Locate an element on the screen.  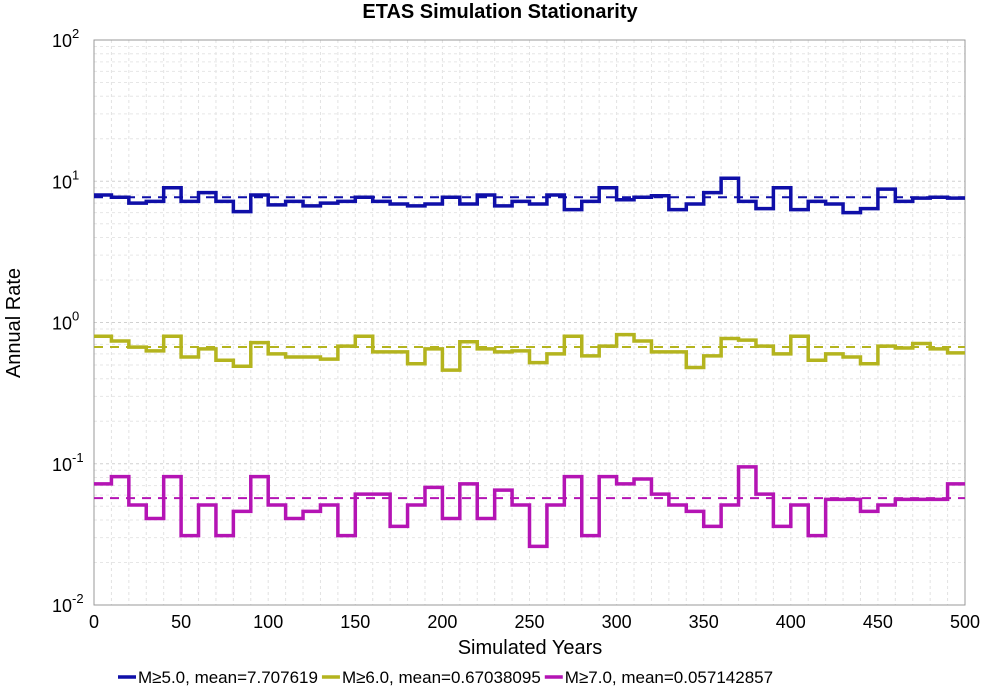
y-tick-labels: 10⁻² 10⁻¹ 10⁰ 10¹ 10² is located at coordinates (68, 321).